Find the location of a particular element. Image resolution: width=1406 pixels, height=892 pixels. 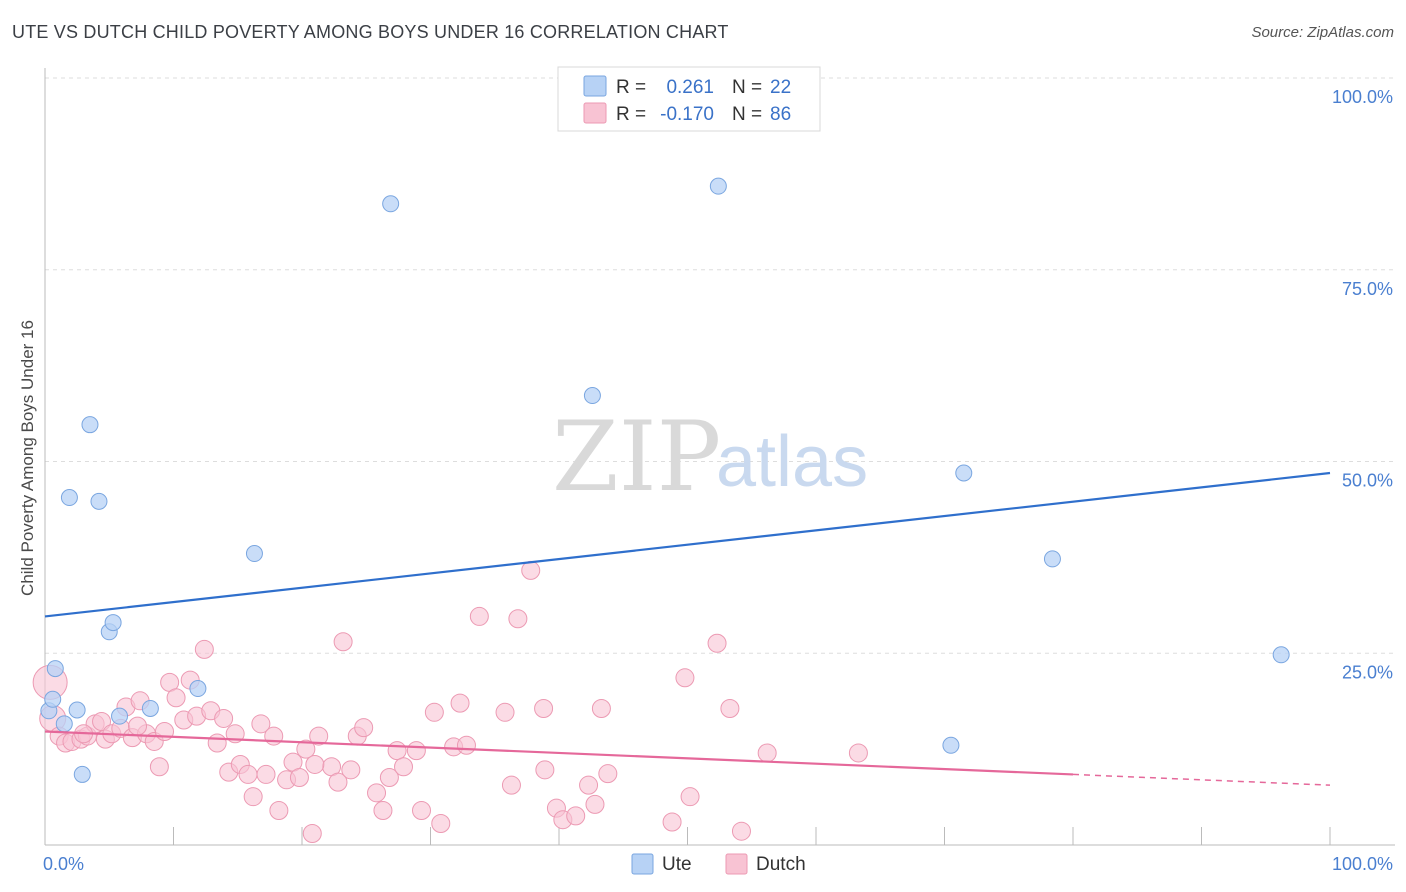

y-tick-label-25: 25.0% is located at coordinates (1367, 672).